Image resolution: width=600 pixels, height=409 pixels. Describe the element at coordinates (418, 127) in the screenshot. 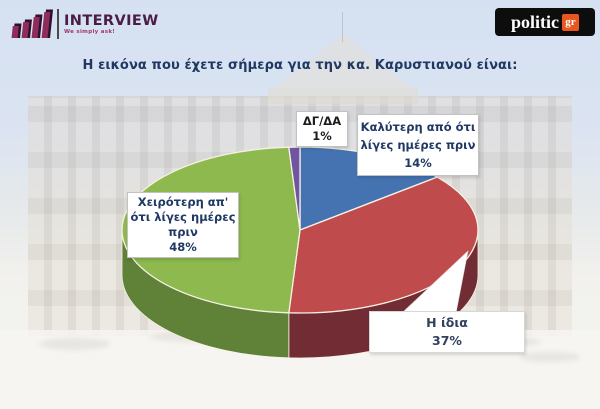

I see `label-line: Καλύτερη από ότι` at that location.